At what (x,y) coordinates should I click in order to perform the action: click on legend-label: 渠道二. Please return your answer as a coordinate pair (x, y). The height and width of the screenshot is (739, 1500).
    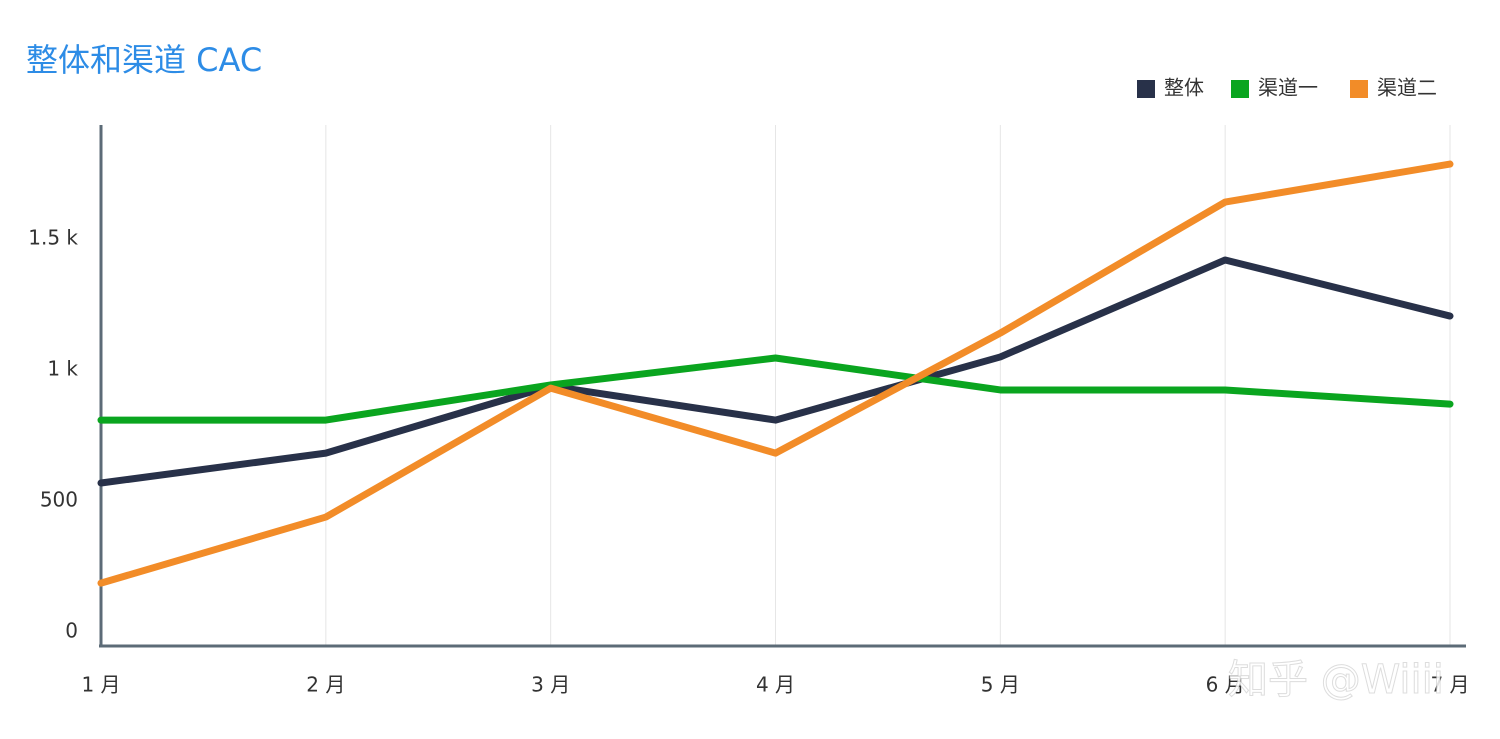
    Looking at the image, I should click on (1407, 88).